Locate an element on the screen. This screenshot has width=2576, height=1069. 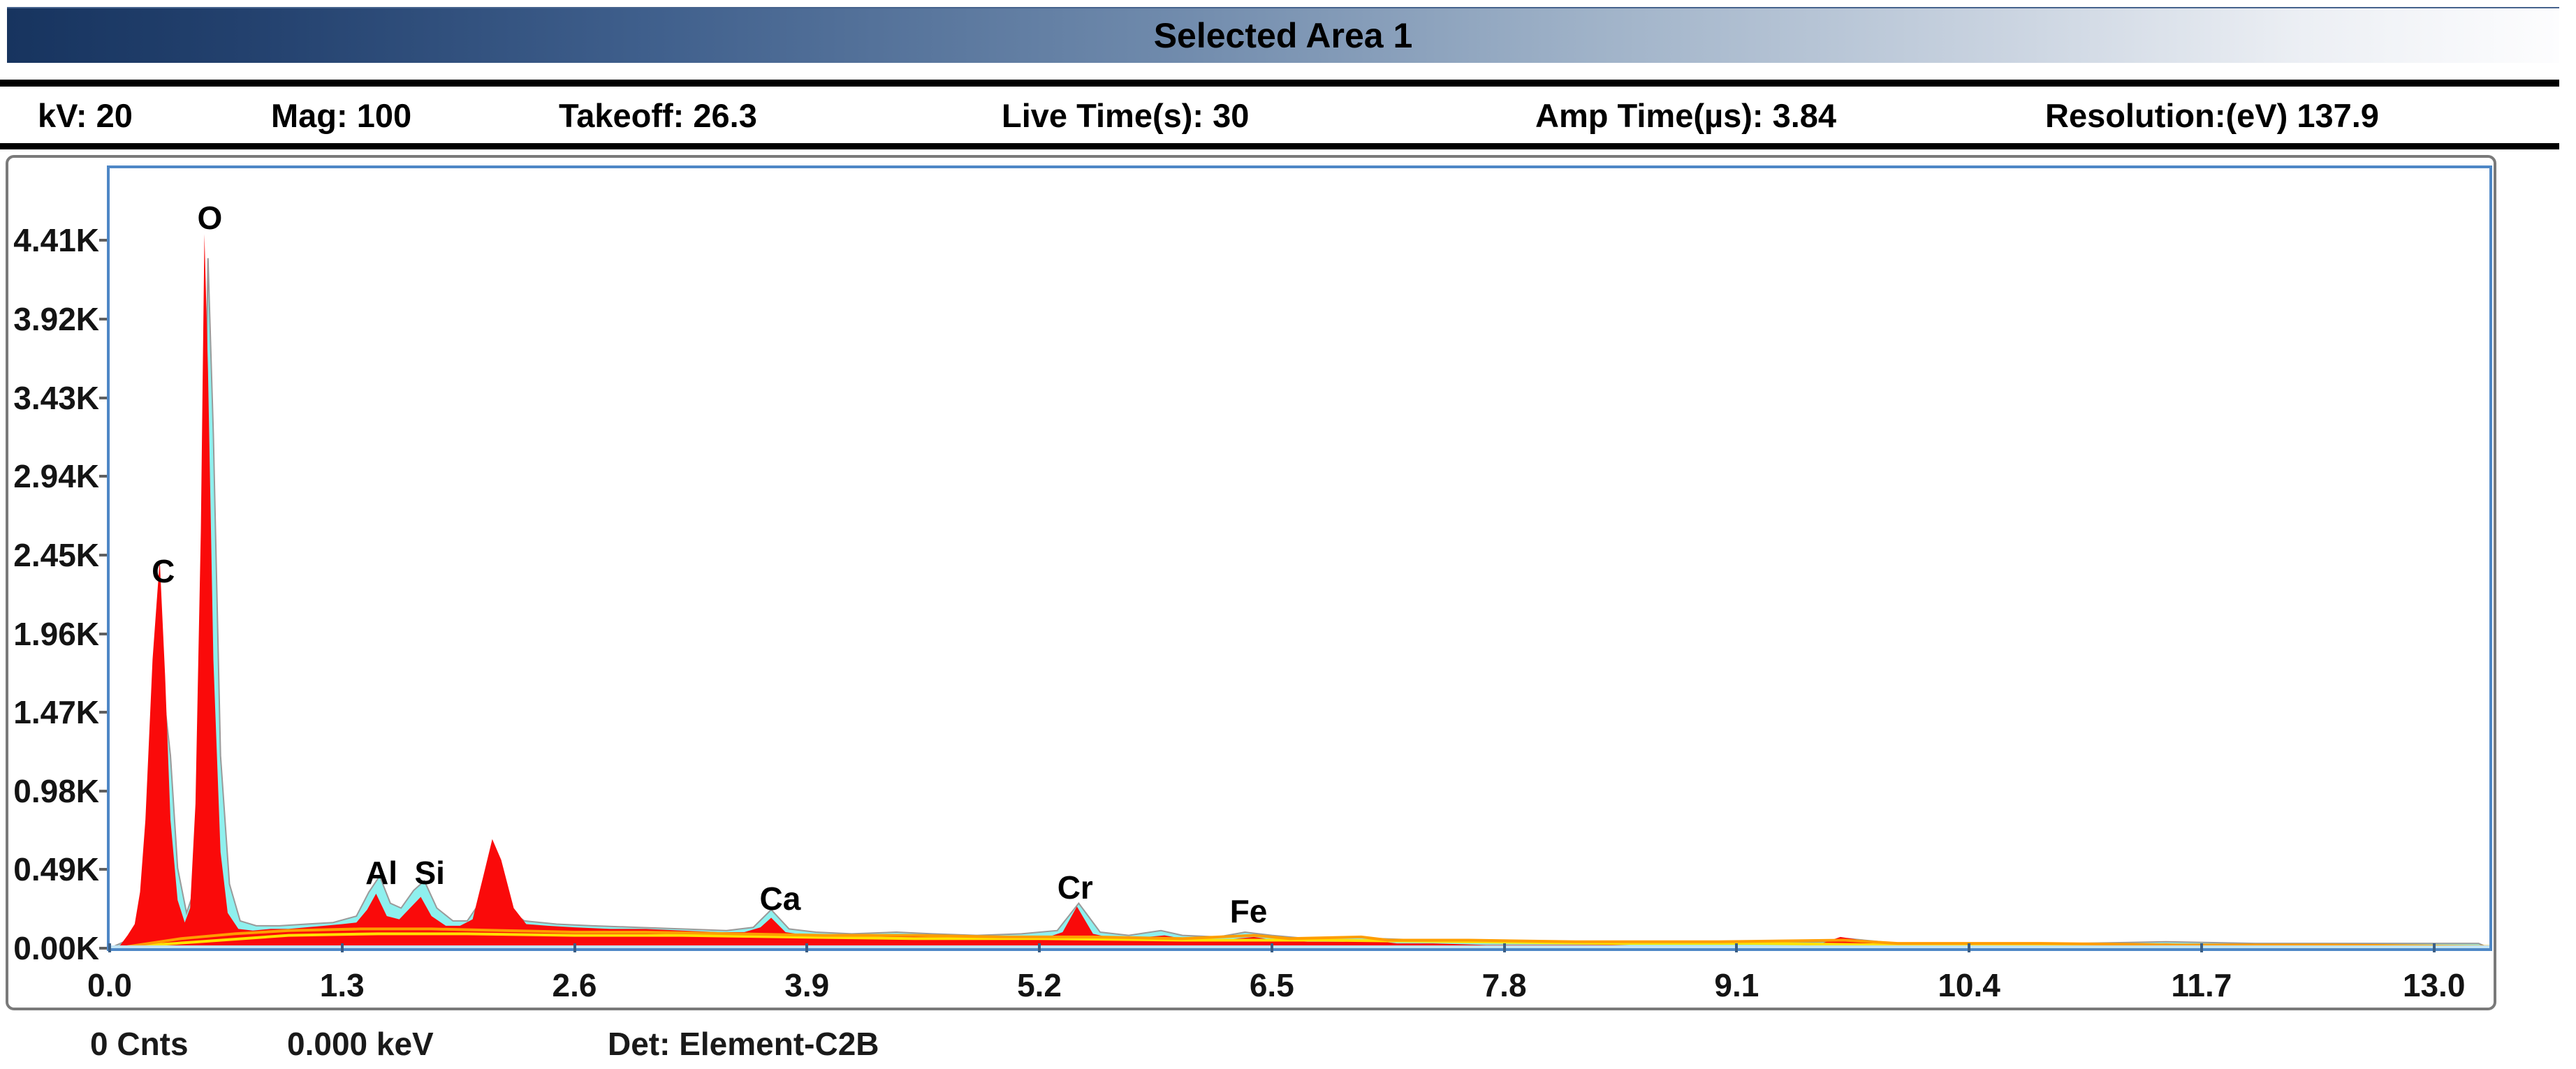
status-counts: 0 Cnts is located at coordinates (139, 1044).